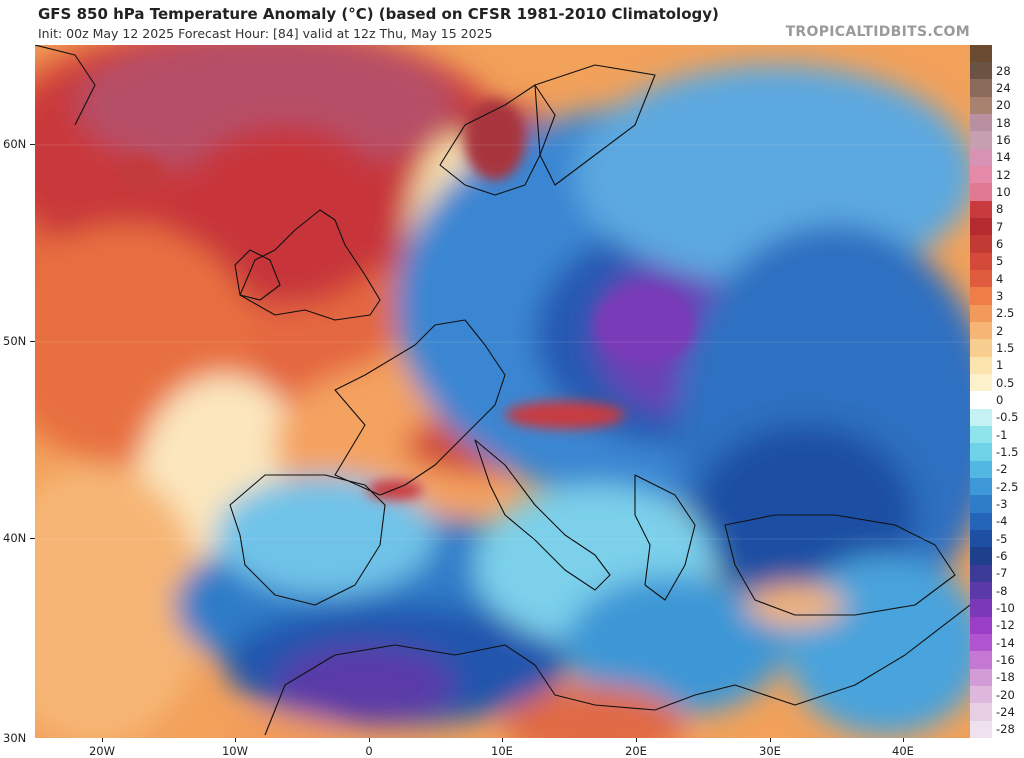  What do you see at coordinates (1000, 261) in the screenshot?
I see `colorbar-label: 5` at bounding box center [1000, 261].